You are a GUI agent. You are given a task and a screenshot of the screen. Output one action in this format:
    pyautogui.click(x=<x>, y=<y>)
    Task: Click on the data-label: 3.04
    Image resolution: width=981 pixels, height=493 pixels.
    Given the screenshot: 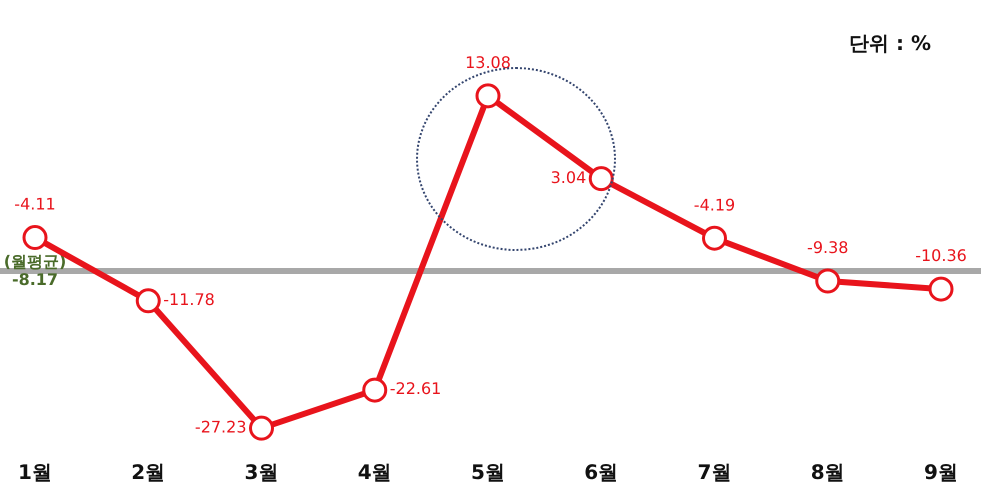 What is the action you would take?
    pyautogui.click(x=568, y=177)
    